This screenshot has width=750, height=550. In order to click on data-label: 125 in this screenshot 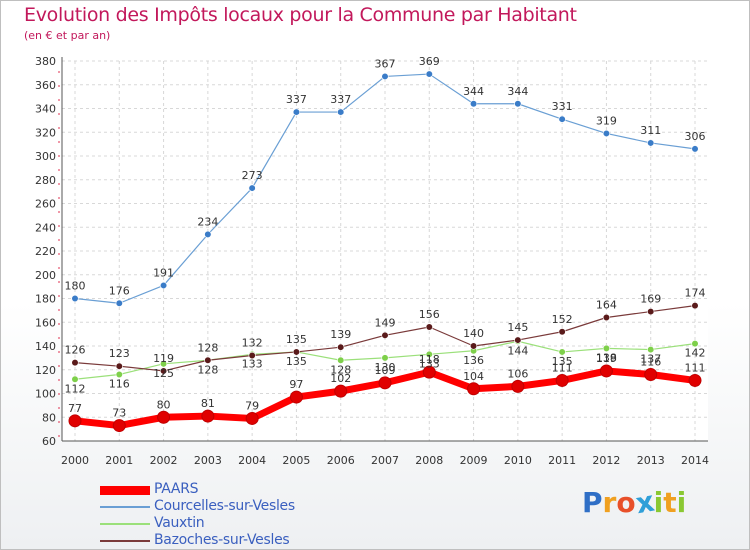, I will do `click(163, 373)`.